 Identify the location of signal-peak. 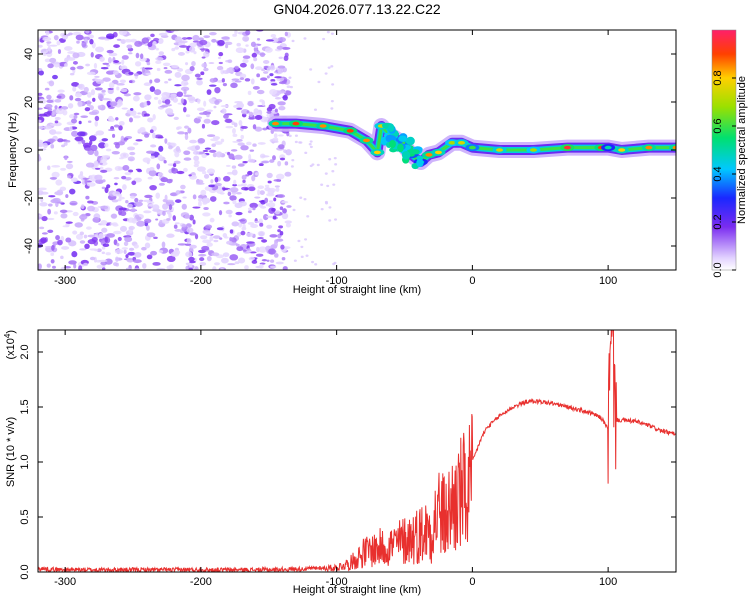
(438, 152).